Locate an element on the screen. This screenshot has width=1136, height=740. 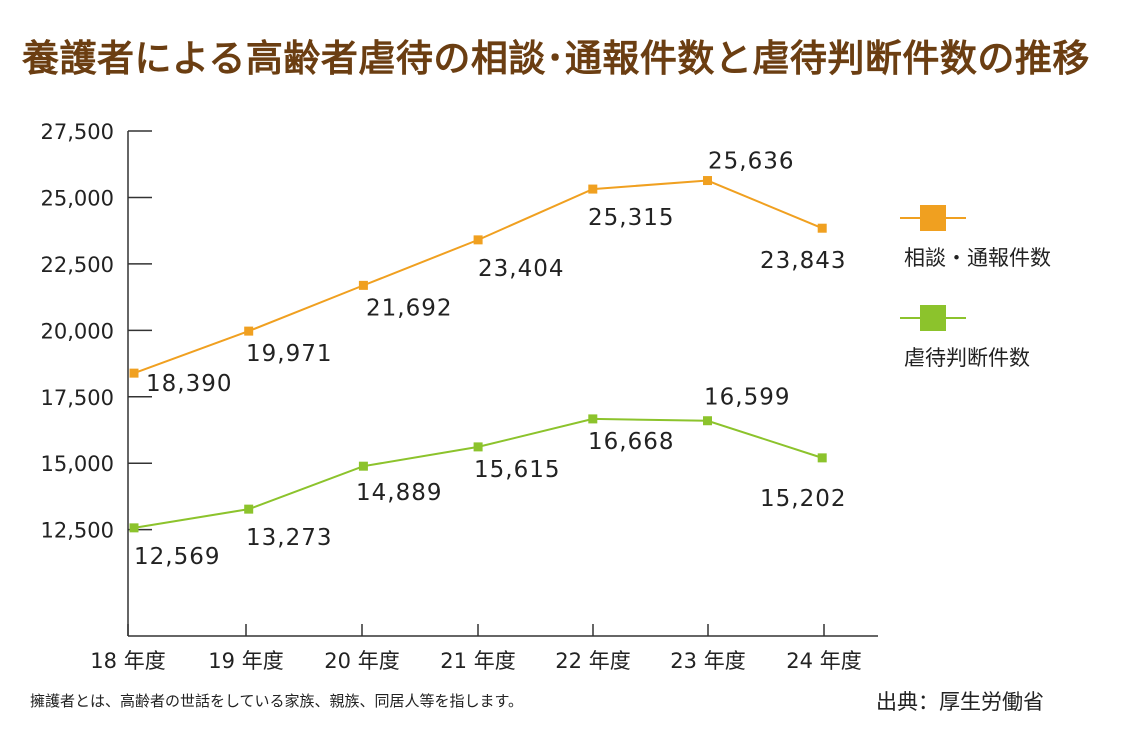
data-label: 18,390 is located at coordinates (189, 384).